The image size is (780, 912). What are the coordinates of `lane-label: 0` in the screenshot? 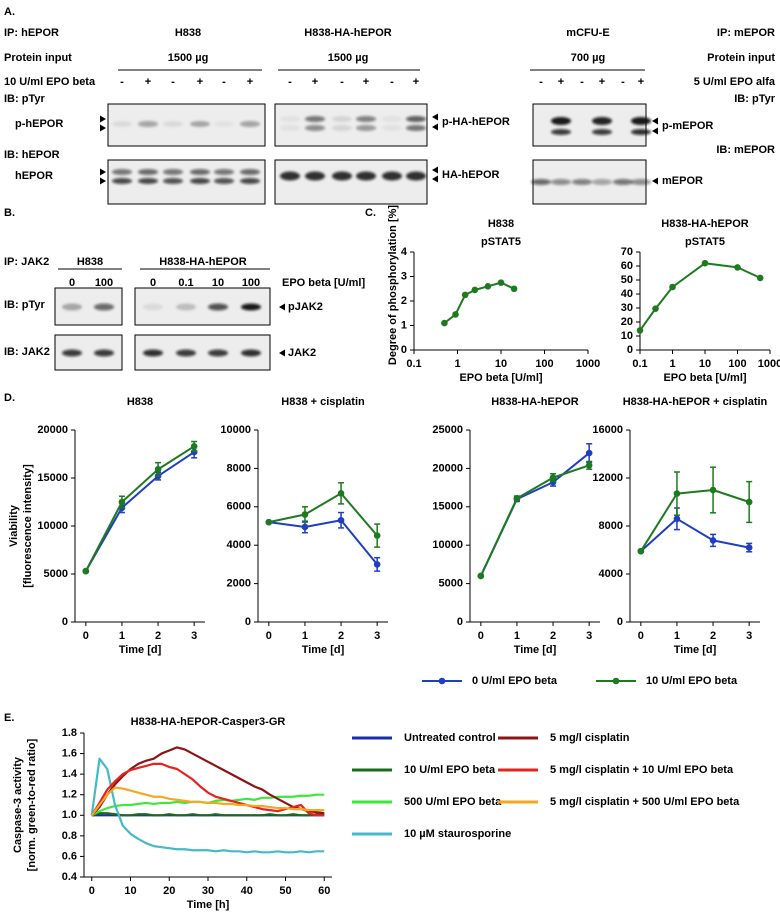 It's located at (153, 283).